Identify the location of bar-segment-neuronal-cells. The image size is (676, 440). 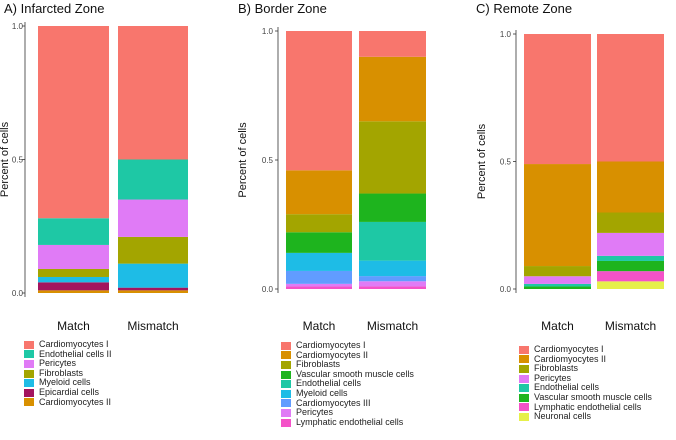
(630, 285).